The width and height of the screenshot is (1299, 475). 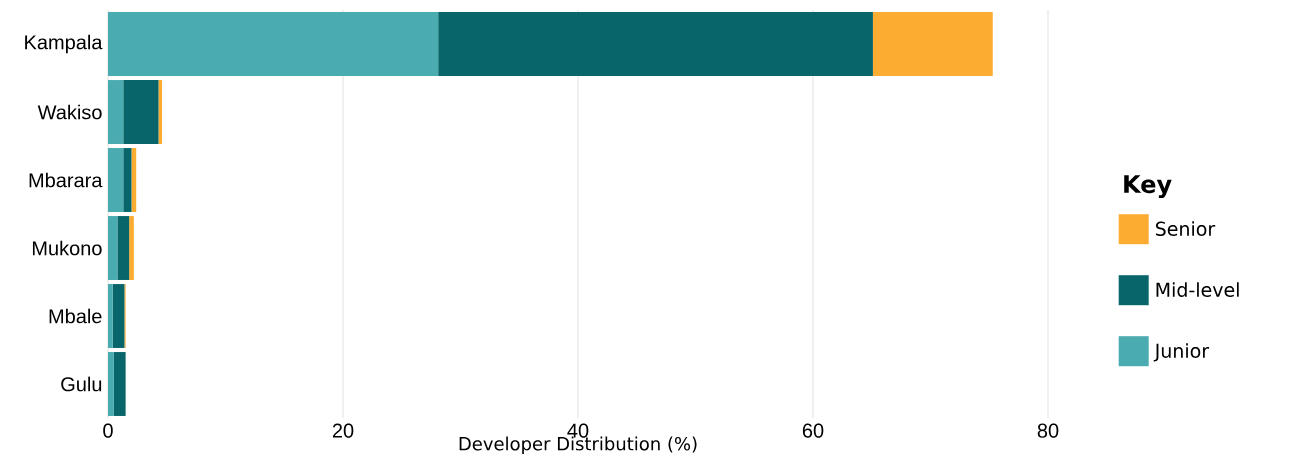 What do you see at coordinates (64, 44) in the screenshot?
I see `y-tick-label: Kampala` at bounding box center [64, 44].